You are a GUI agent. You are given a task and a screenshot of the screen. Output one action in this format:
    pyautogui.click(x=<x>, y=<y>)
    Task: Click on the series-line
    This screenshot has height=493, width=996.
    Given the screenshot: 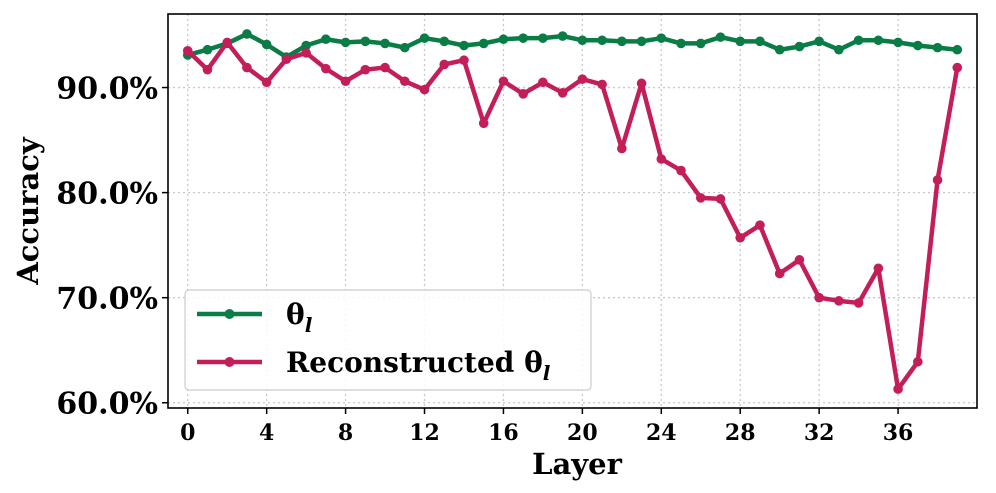 What is the action you would take?
    pyautogui.click(x=572, y=45)
    